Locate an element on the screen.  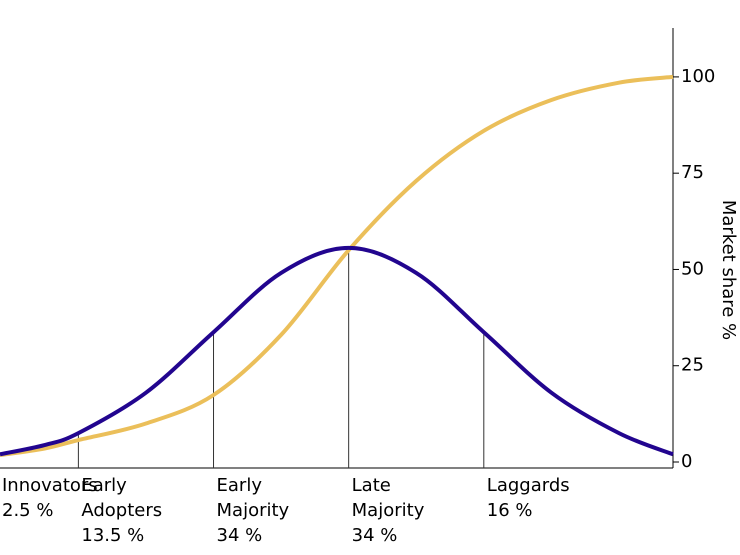
category-share: 13.5 % is located at coordinates (112, 535).